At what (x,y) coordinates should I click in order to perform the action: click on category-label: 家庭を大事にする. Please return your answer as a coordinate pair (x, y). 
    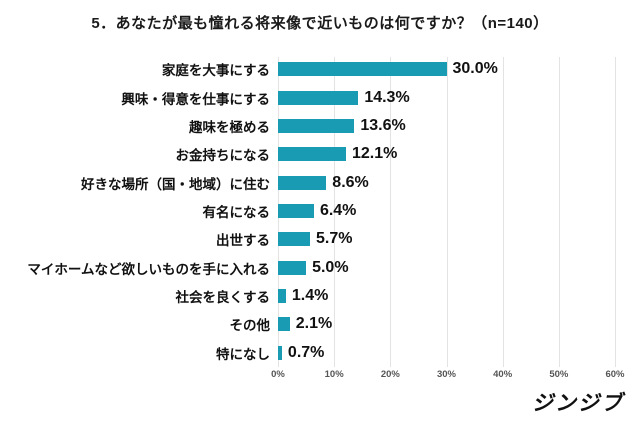
    Looking at the image, I should click on (215, 71).